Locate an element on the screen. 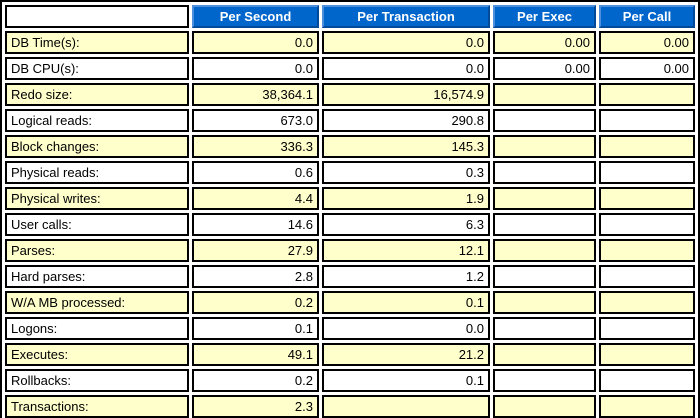 This screenshot has width=700, height=418. col-header-per-call: Per Call is located at coordinates (647, 16).